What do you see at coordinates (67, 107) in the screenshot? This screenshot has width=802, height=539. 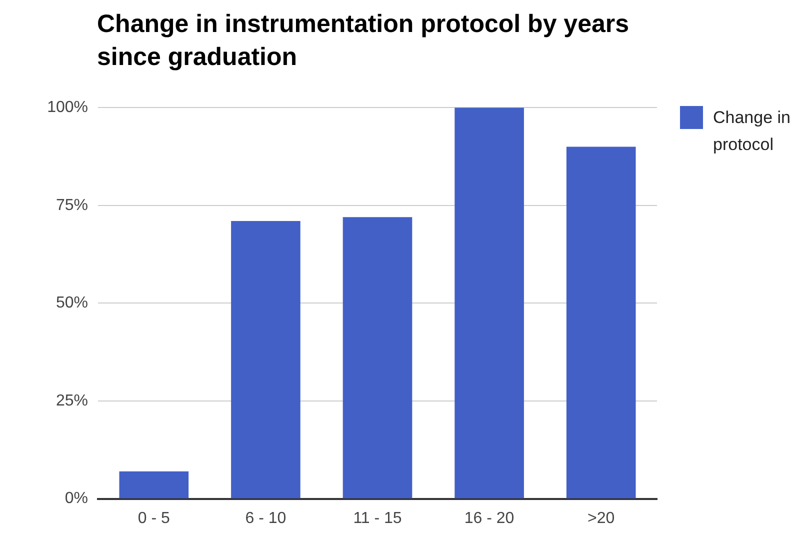 I see `y-tick-label: 100%` at bounding box center [67, 107].